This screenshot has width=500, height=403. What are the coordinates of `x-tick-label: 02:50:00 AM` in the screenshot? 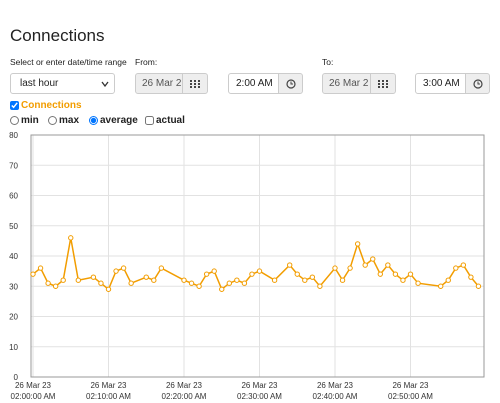 It's located at (410, 396).